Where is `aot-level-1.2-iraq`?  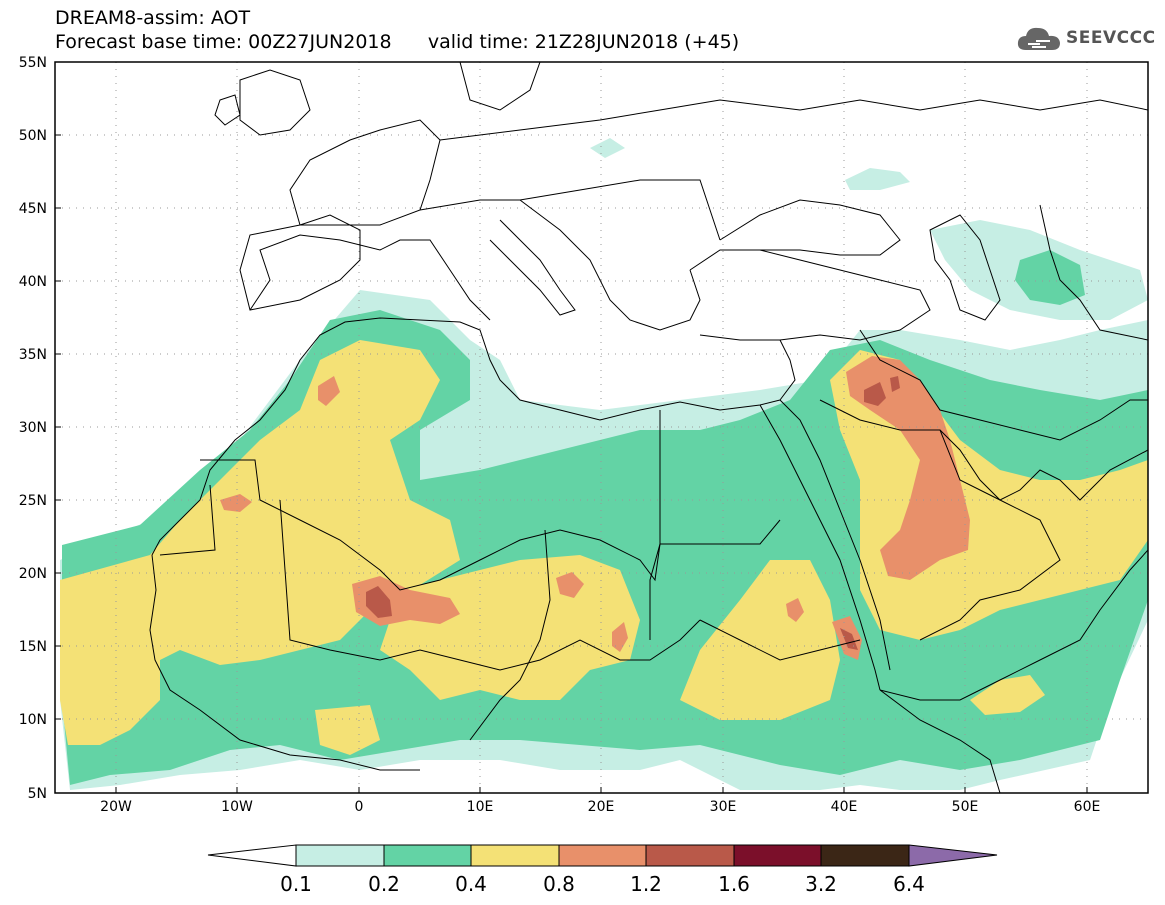
aot-level-1.2-iraq is located at coordinates (875, 394).